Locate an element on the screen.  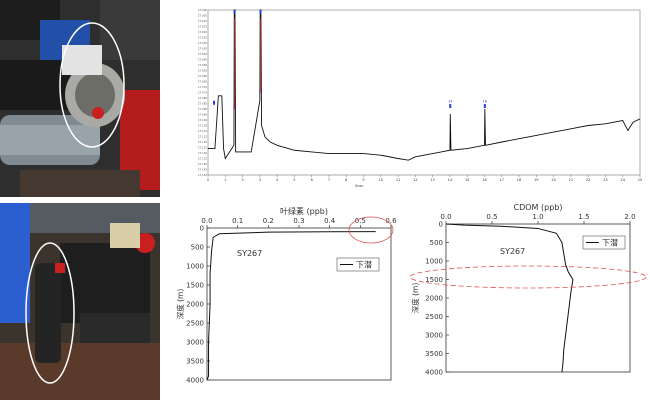
x-tick-label: 0.3 is located at coordinates (298, 221).